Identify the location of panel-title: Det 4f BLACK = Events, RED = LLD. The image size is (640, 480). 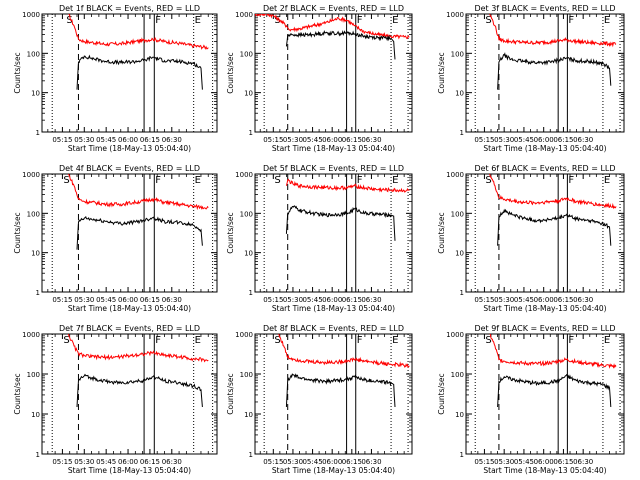
(129, 168).